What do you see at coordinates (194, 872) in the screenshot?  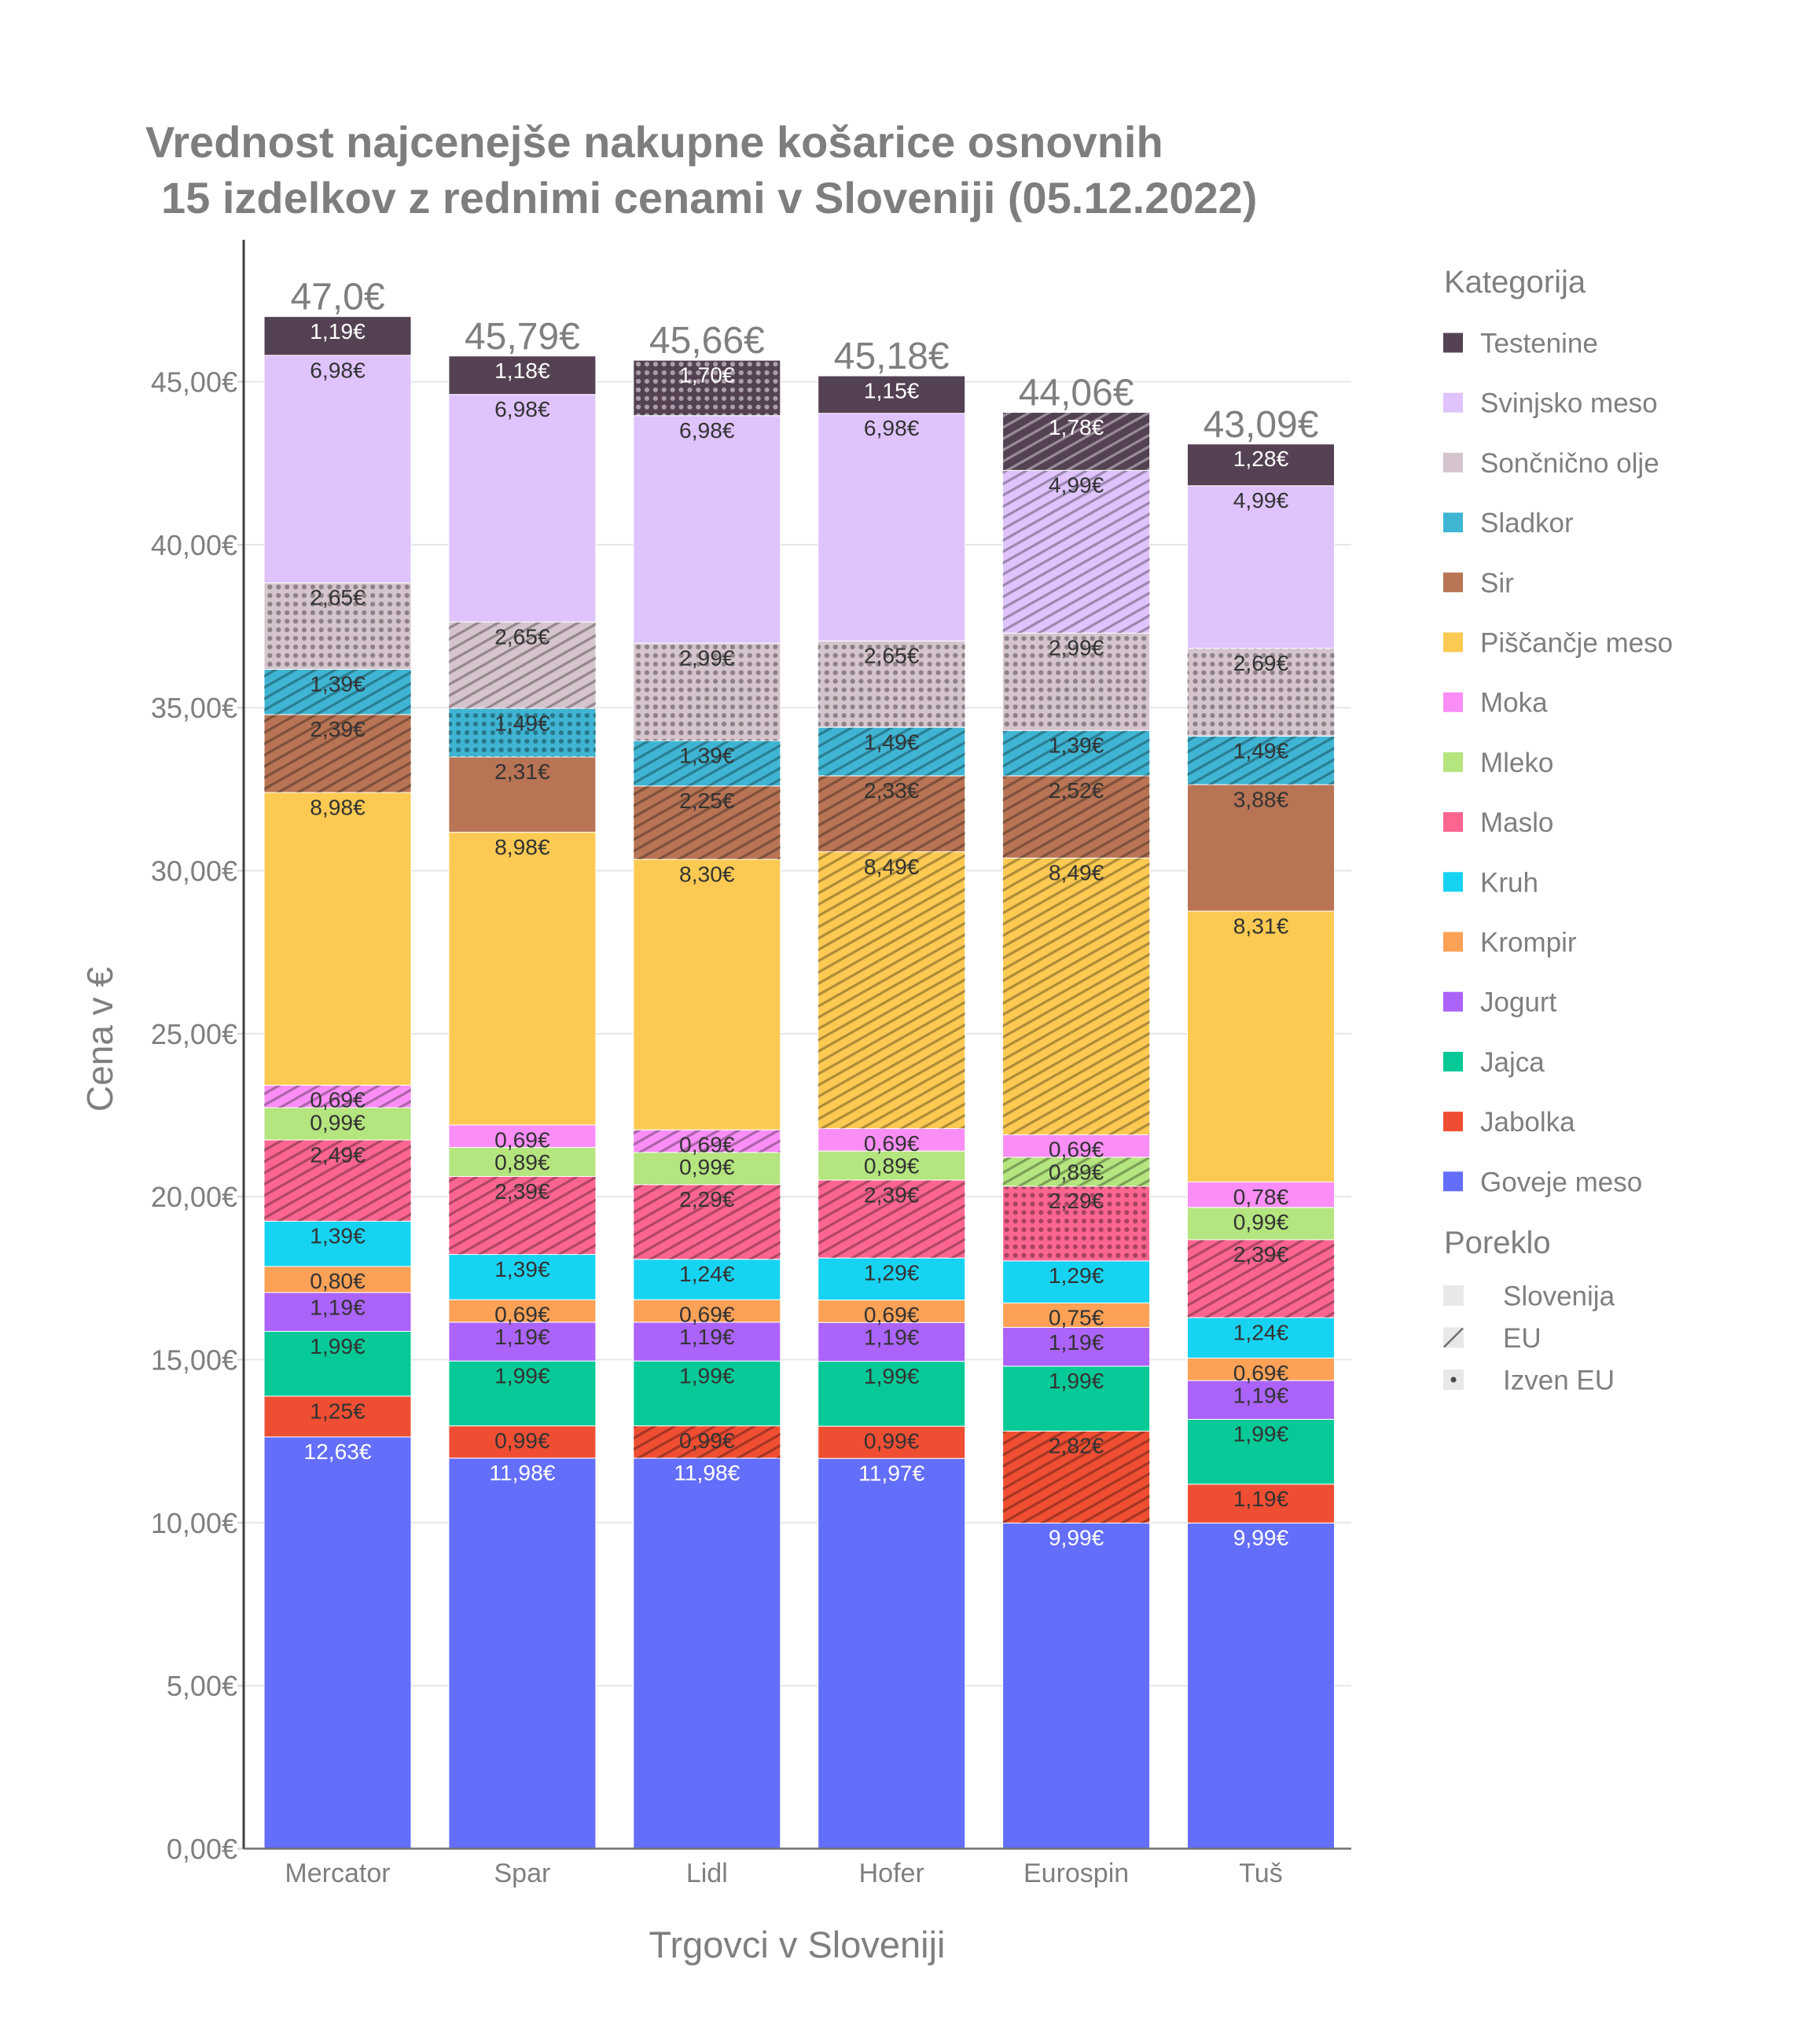 I see `svg-text: 30,00€` at bounding box center [194, 872].